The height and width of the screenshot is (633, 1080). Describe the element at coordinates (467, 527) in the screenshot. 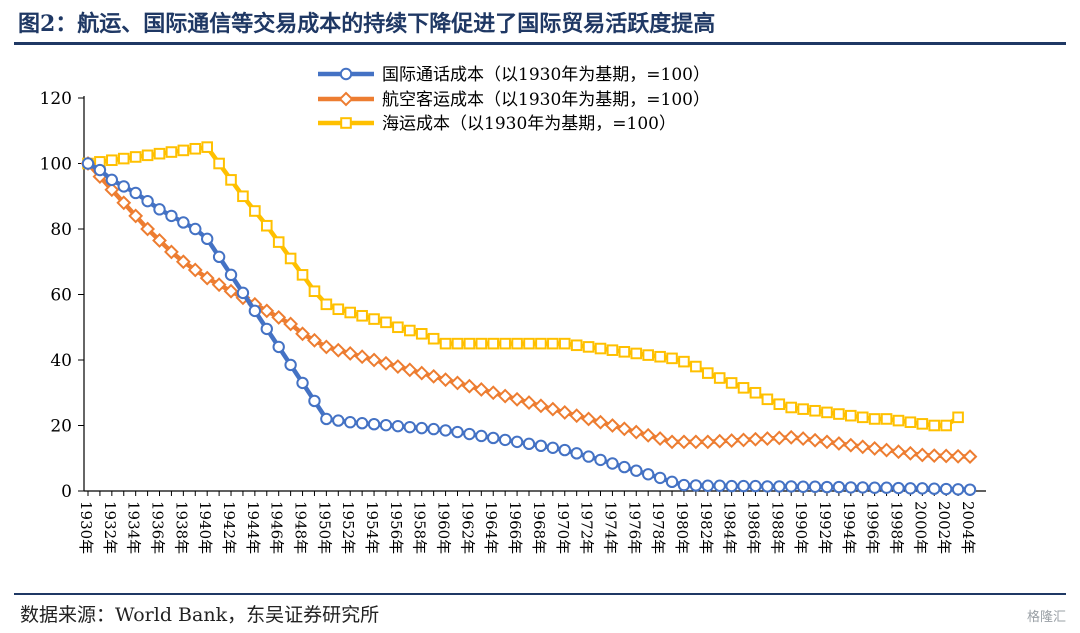

I see `x-tick-label: 1962年` at that location.